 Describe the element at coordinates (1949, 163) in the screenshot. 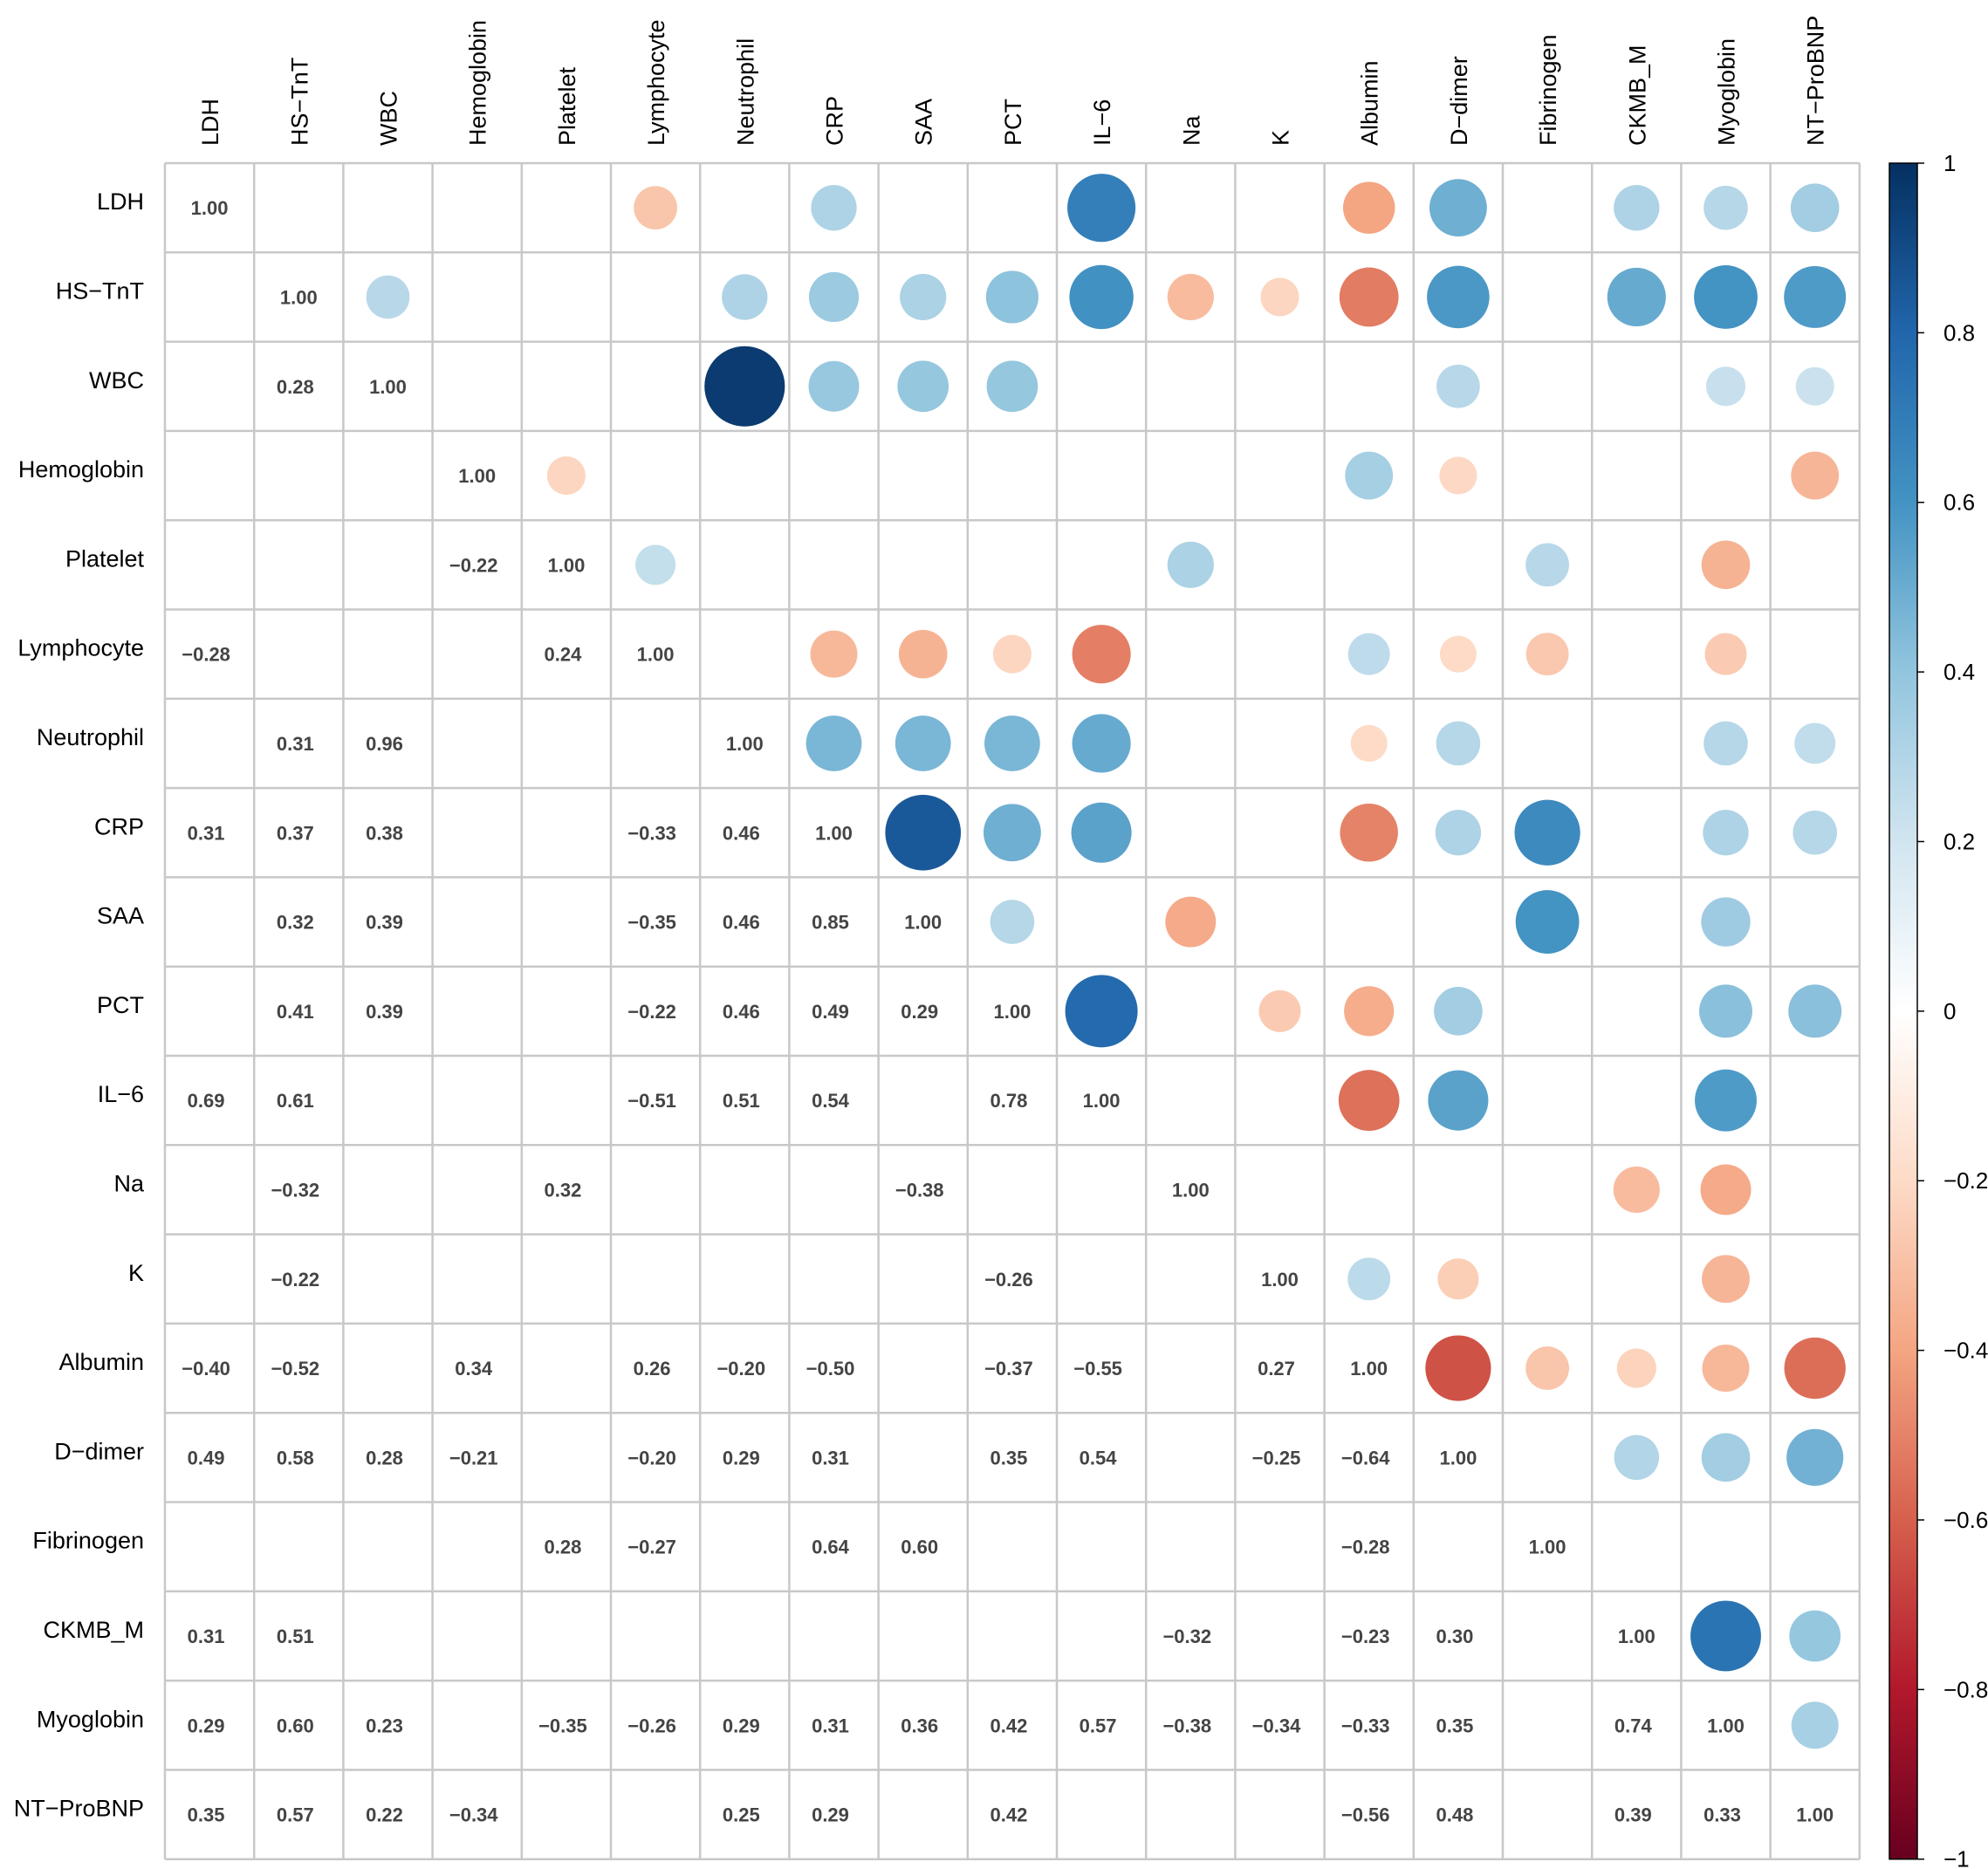

I see `colorbar-tick-label: 1` at that location.